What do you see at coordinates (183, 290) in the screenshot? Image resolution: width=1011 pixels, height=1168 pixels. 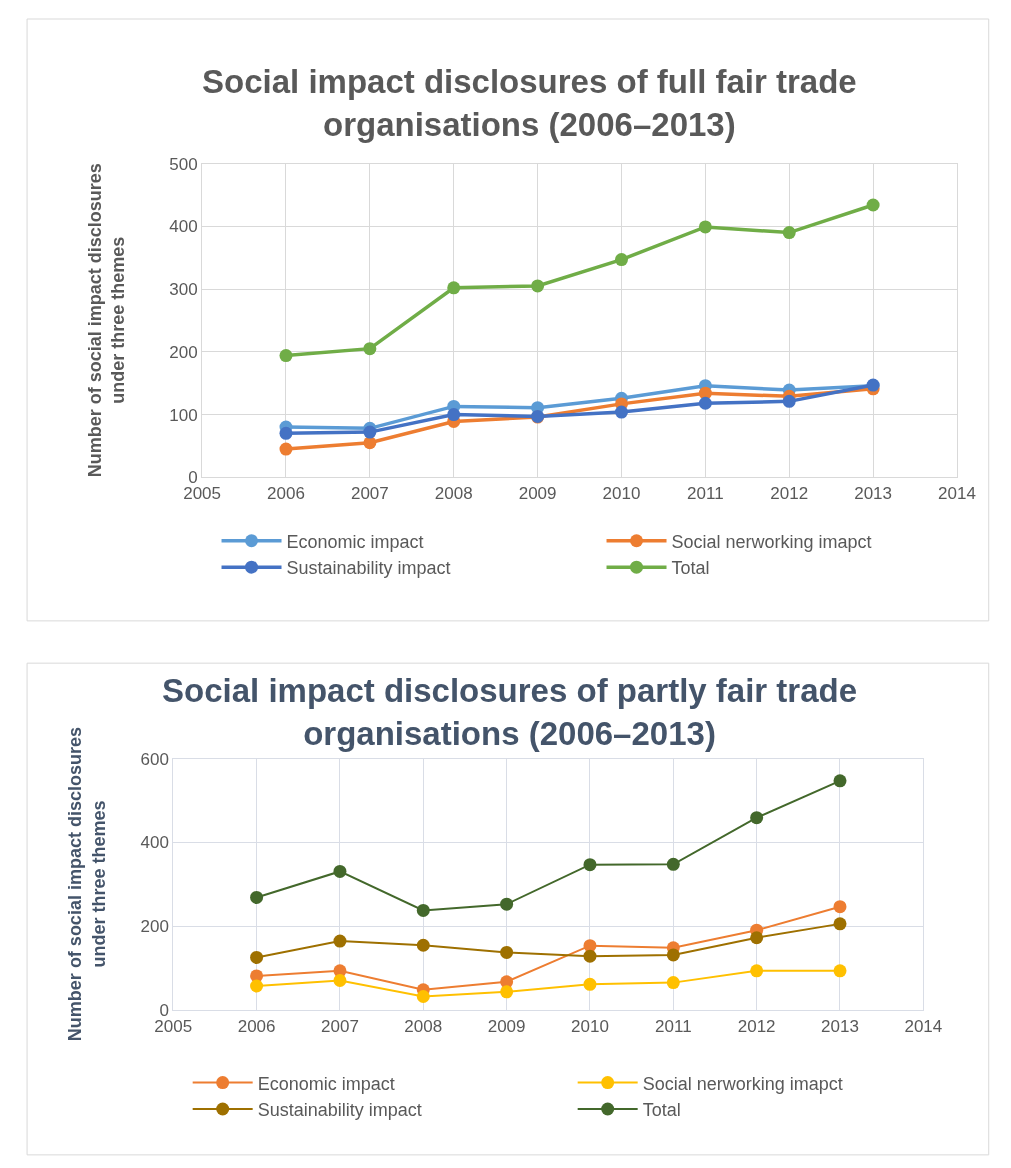 I see `y-tick-label: 300` at bounding box center [183, 290].